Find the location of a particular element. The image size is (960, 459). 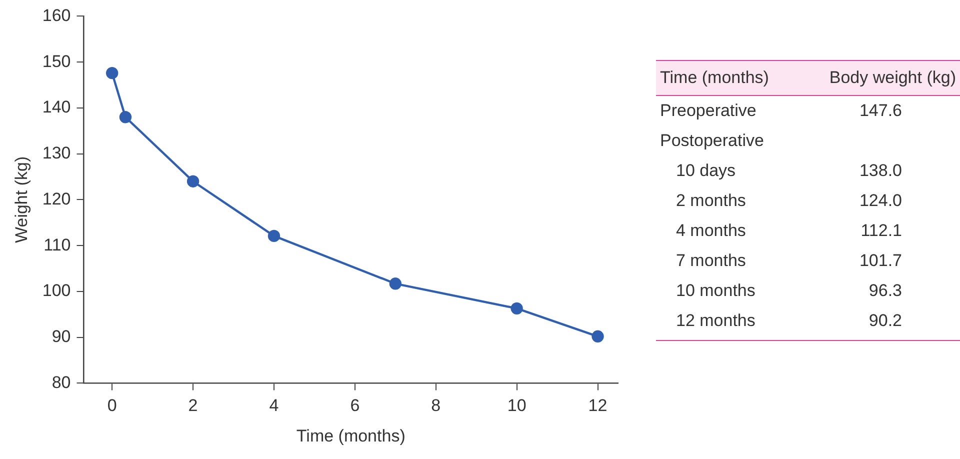

category-label: 12 months is located at coordinates (727, 323).